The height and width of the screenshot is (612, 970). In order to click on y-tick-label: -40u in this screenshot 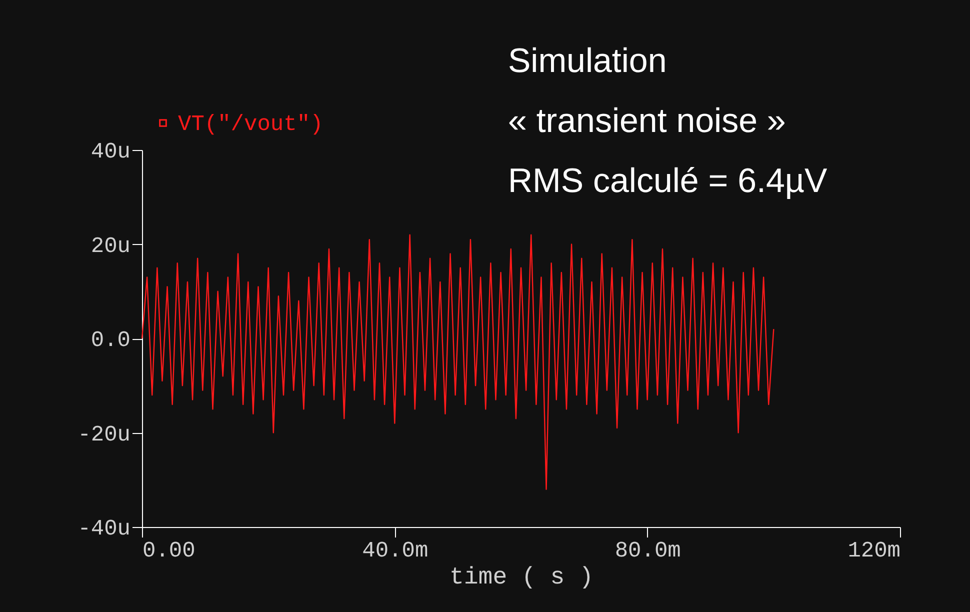, I will do `click(104, 529)`.